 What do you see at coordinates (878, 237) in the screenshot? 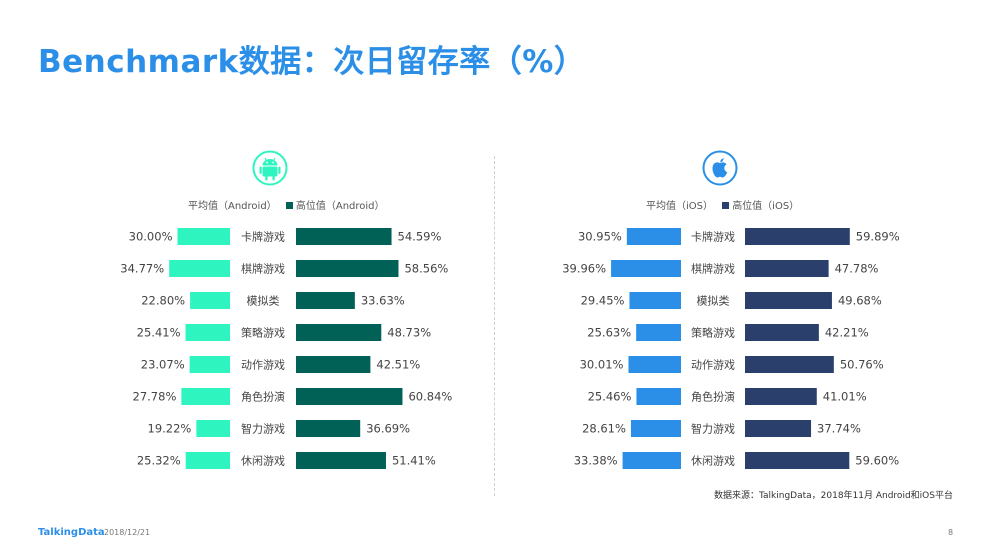
I see `ios-high-label-0: 59.89%` at bounding box center [878, 237].